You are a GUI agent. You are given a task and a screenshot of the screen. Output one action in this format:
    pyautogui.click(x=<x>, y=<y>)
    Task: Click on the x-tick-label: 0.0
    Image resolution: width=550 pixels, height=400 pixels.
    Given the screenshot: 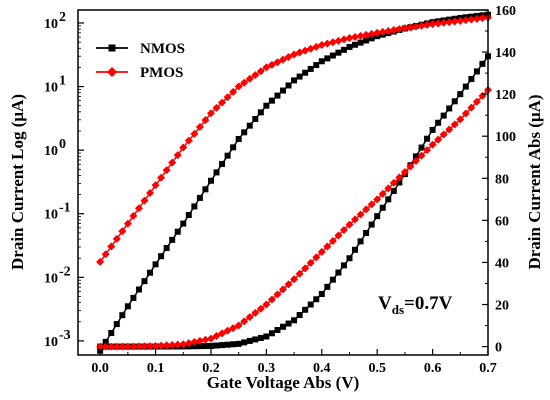 What is the action you would take?
    pyautogui.click(x=100, y=368)
    